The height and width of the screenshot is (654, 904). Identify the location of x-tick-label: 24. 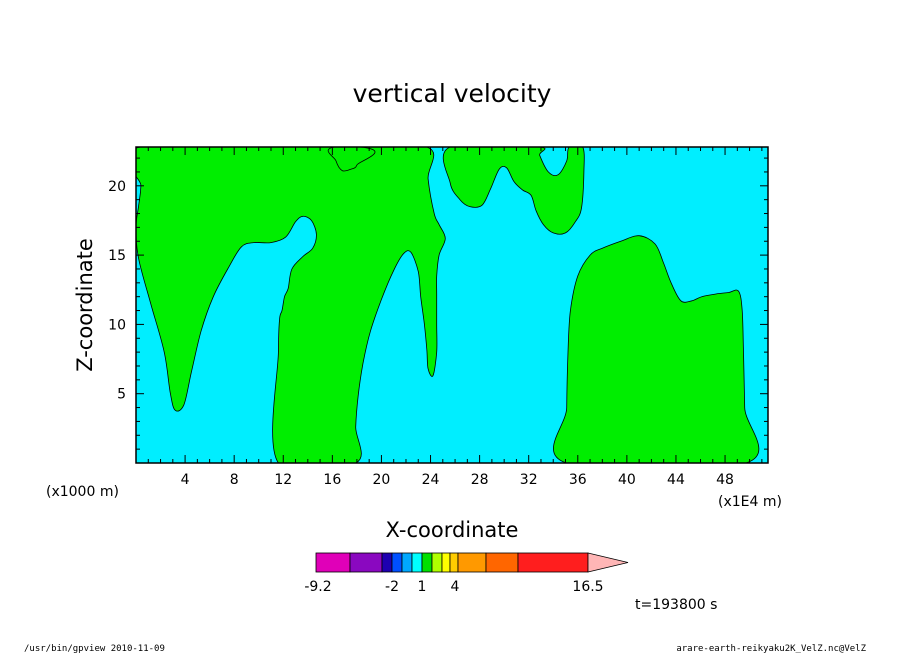
(431, 480).